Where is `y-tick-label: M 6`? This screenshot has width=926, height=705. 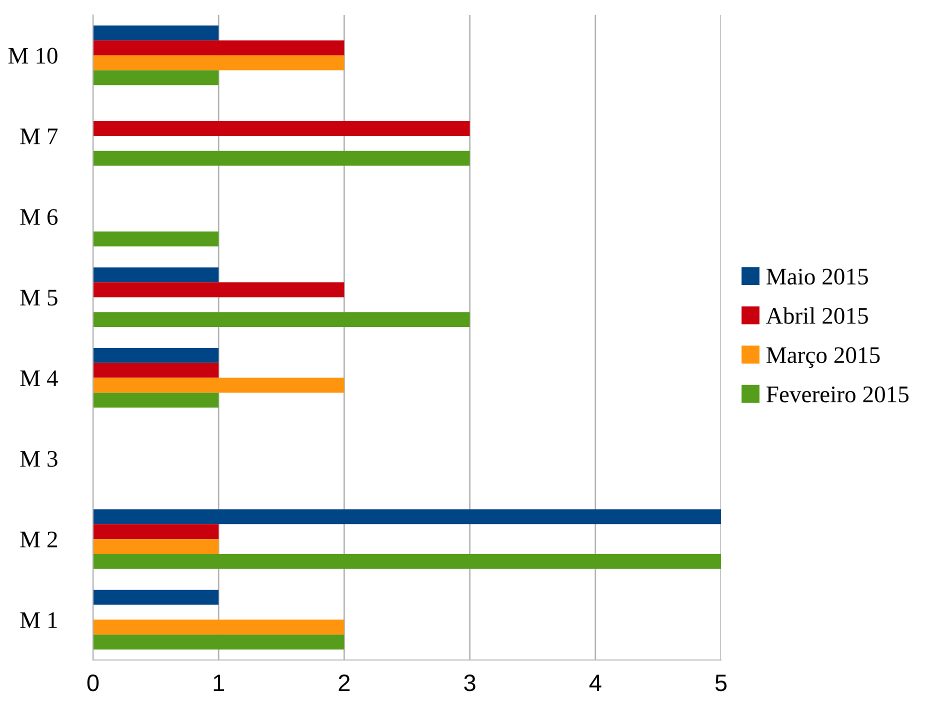
y-tick-label: M 6 is located at coordinates (39, 217).